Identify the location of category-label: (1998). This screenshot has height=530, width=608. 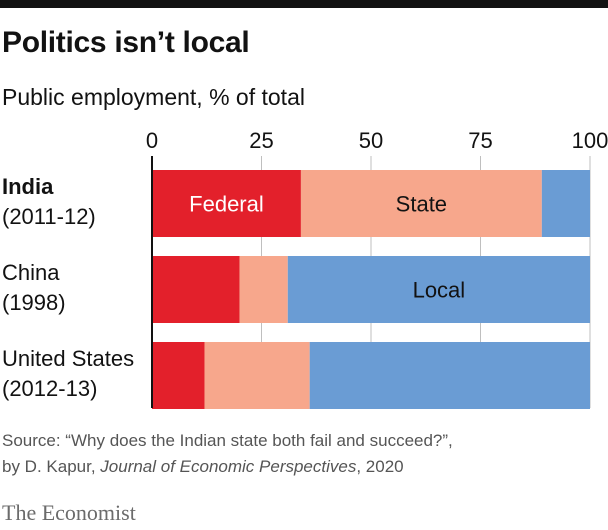
(34, 302).